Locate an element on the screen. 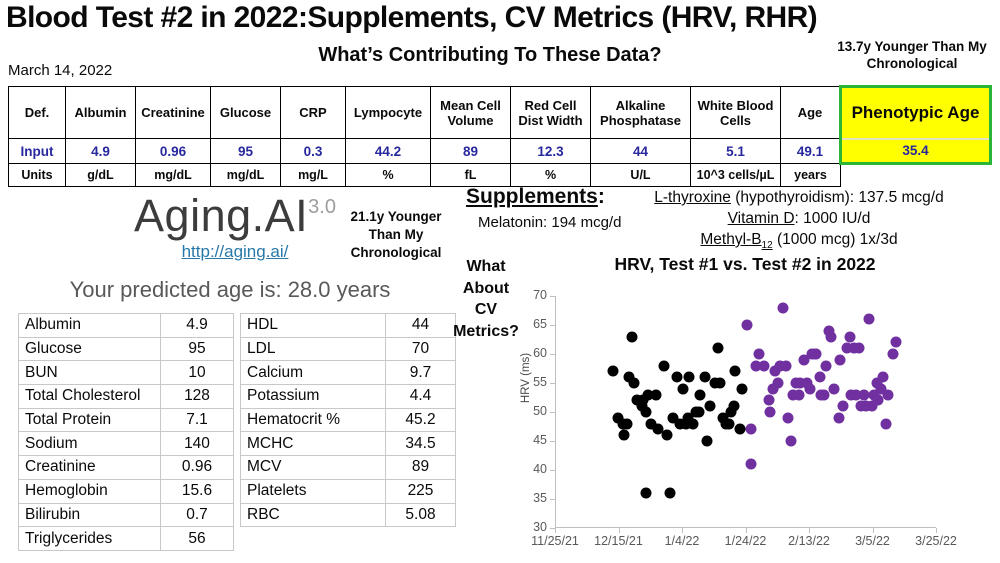  row-label: Units is located at coordinates (37, 175).